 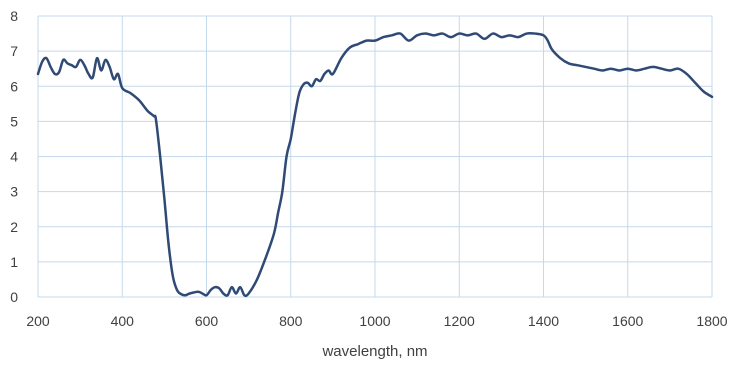 I want to click on x-tick-label: 1000, so click(x=374, y=321).